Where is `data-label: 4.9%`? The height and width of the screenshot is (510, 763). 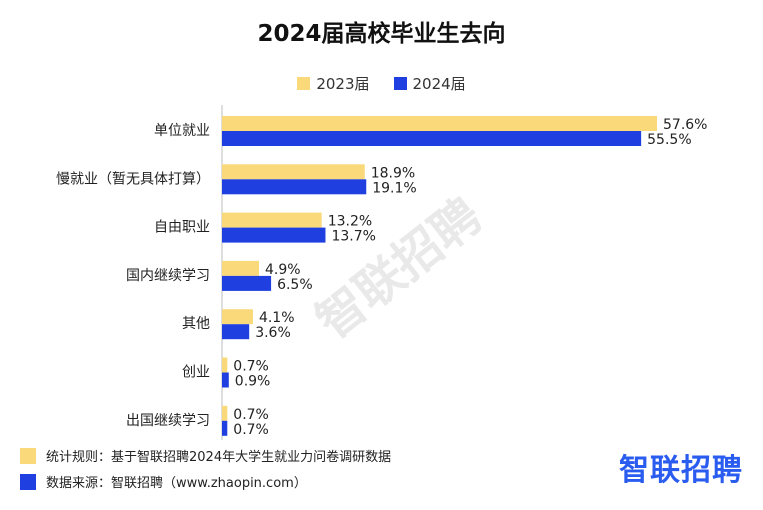 data-label: 4.9% is located at coordinates (283, 270).